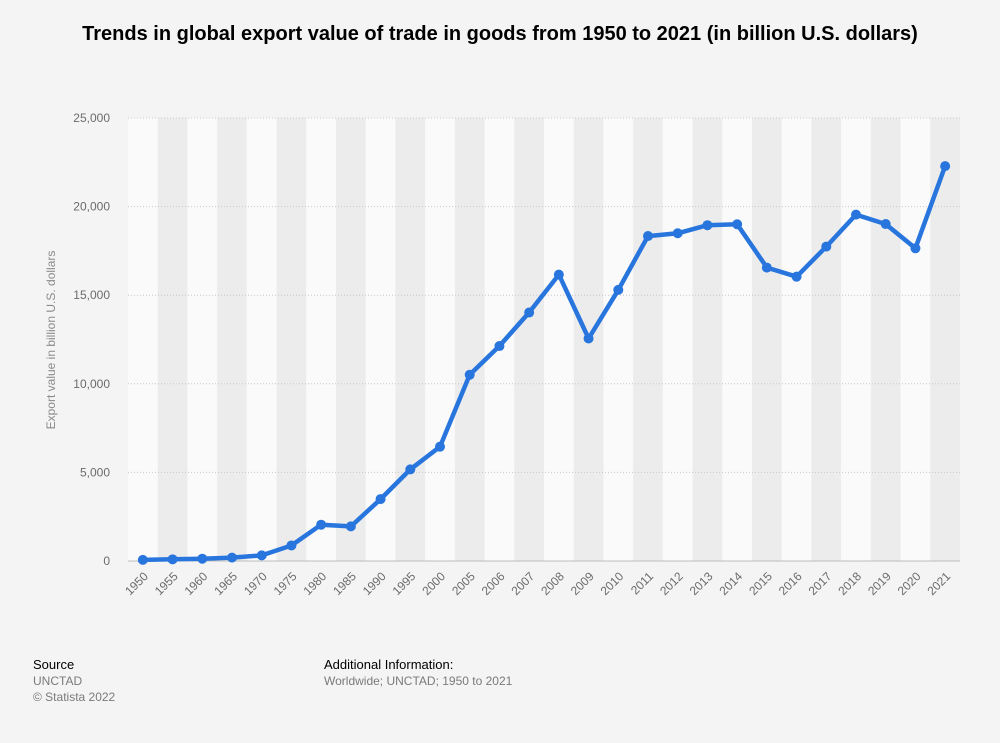 This screenshot has height=743, width=1000. Describe the element at coordinates (552, 583) in the screenshot. I see `x-tick-label: 2008` at that location.